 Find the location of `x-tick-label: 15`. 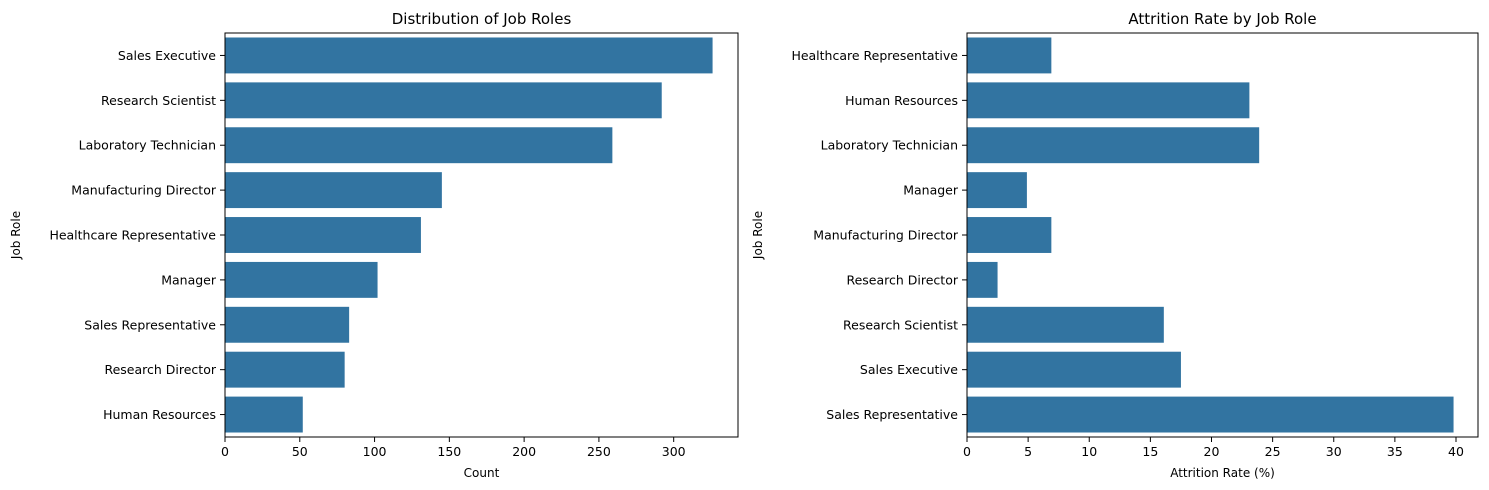

x-tick-label: 15 is located at coordinates (1150, 451).